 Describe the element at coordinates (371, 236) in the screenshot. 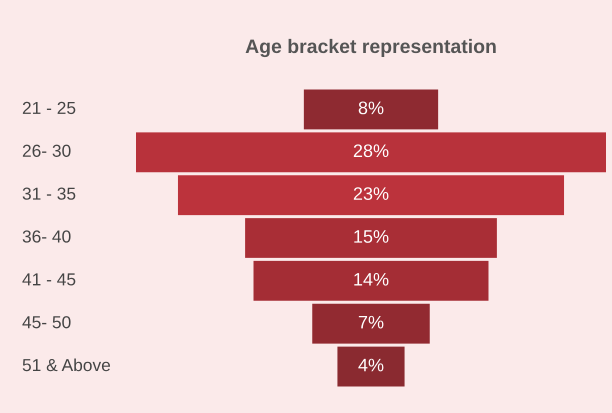

I see `data-label: 15%` at that location.